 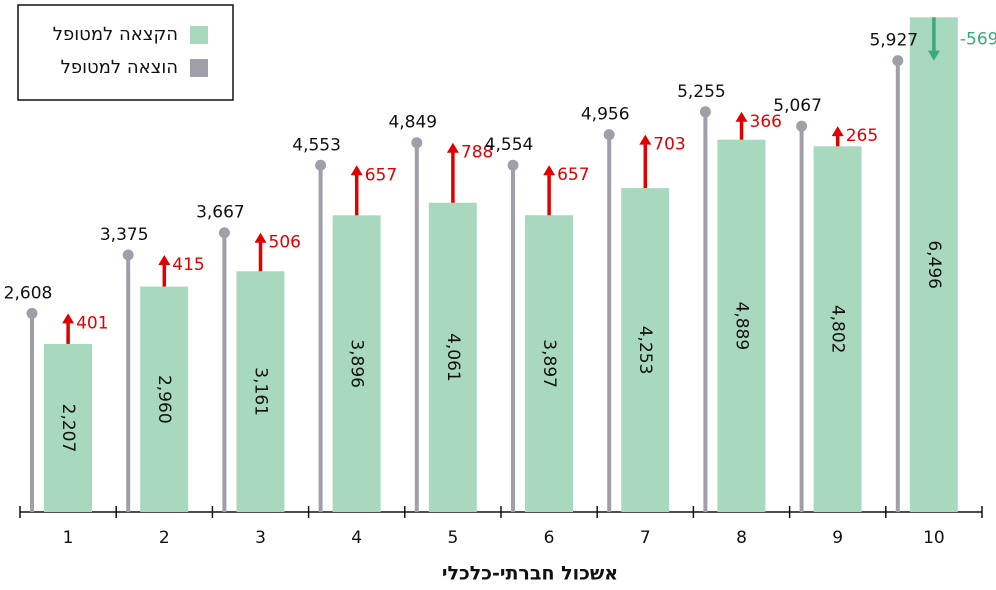 What do you see at coordinates (605, 115) in the screenshot?
I see `expenditure-value-label: 4,956` at bounding box center [605, 115].